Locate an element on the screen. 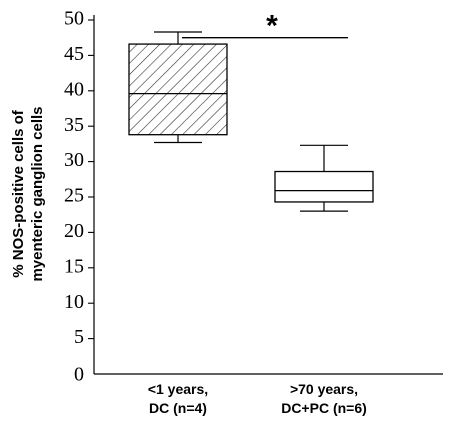 The image size is (454, 426). y-ticks: 0 5 10 15 20 25 30 35 40 45 50 is located at coordinates (79, 197).